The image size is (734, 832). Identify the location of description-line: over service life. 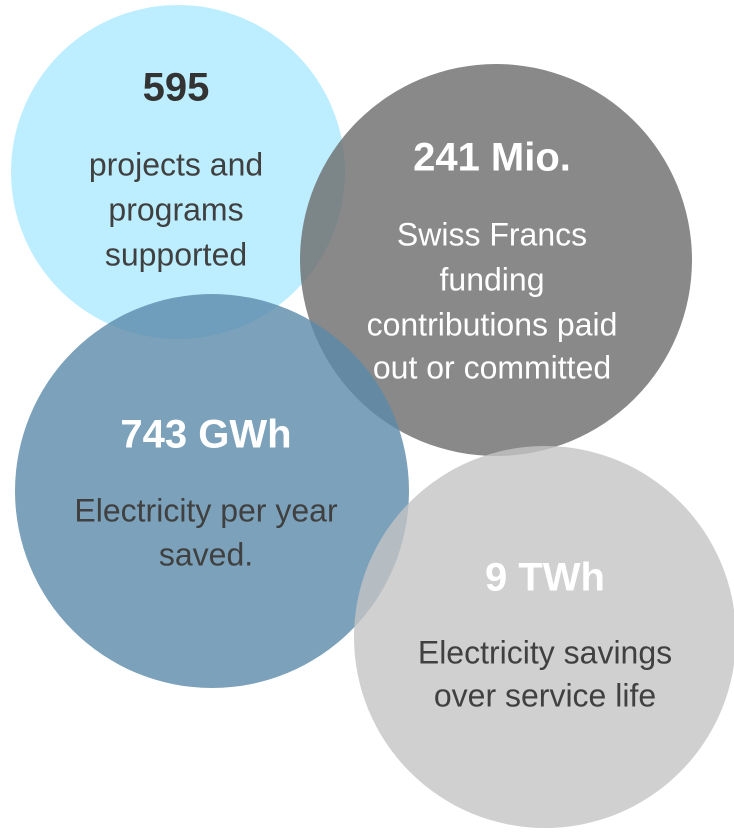
(545, 695).